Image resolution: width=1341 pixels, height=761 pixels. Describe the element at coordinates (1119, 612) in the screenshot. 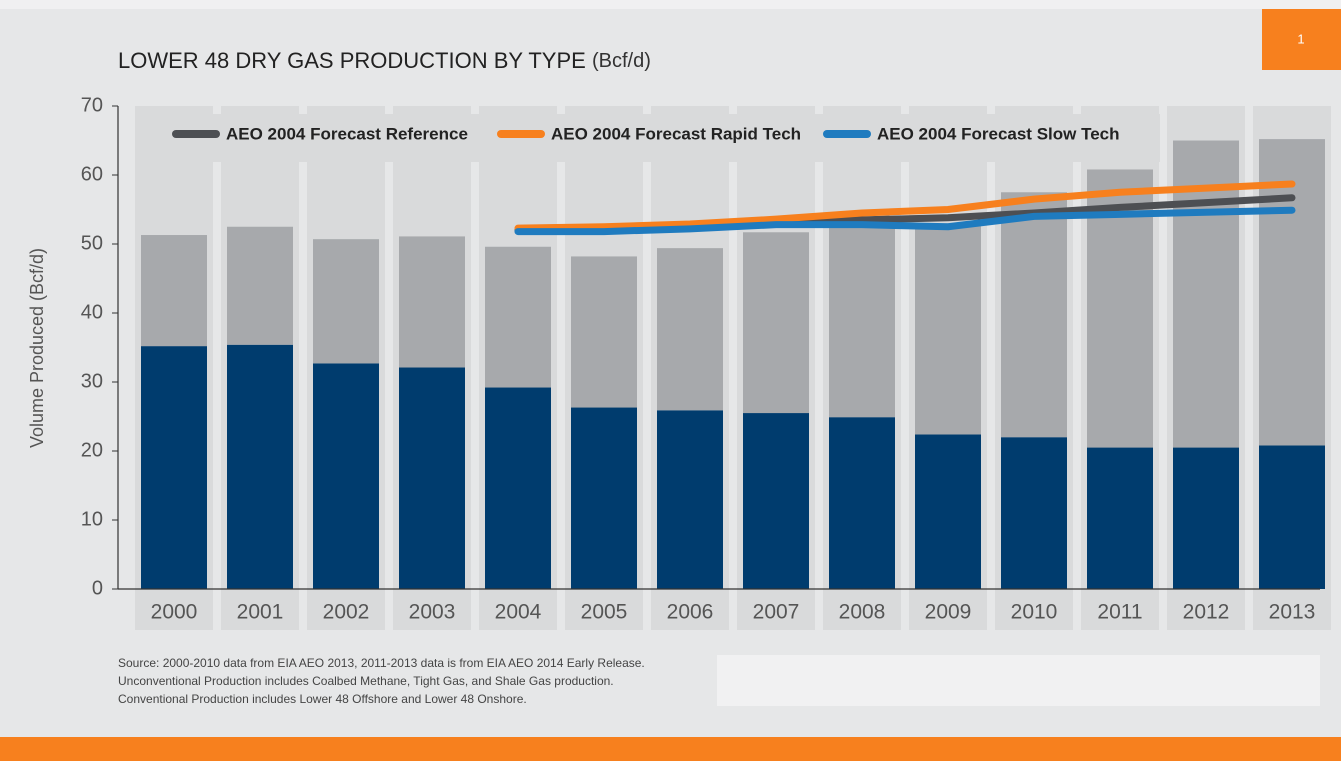

I see `x-tick-label: 2011` at that location.